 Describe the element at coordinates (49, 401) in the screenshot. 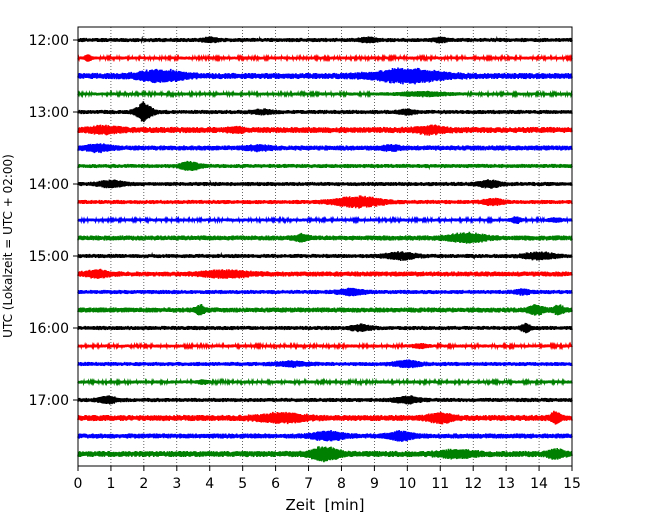

I see `y-tick-label: 17:00` at that location.